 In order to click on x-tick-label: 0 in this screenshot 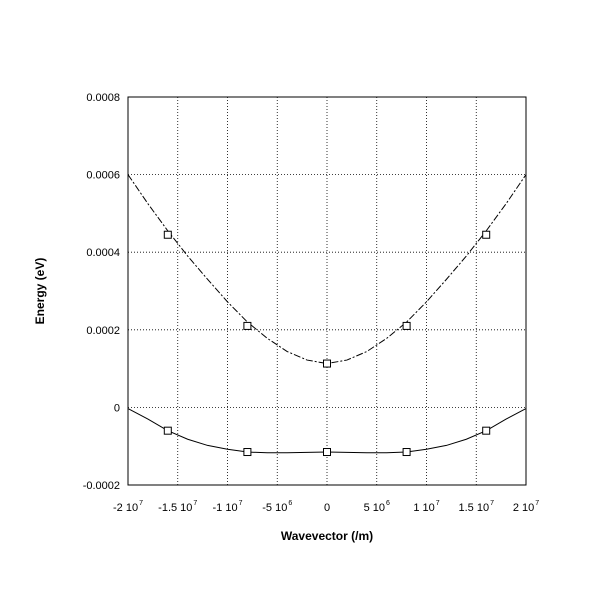, I will do `click(327, 508)`.